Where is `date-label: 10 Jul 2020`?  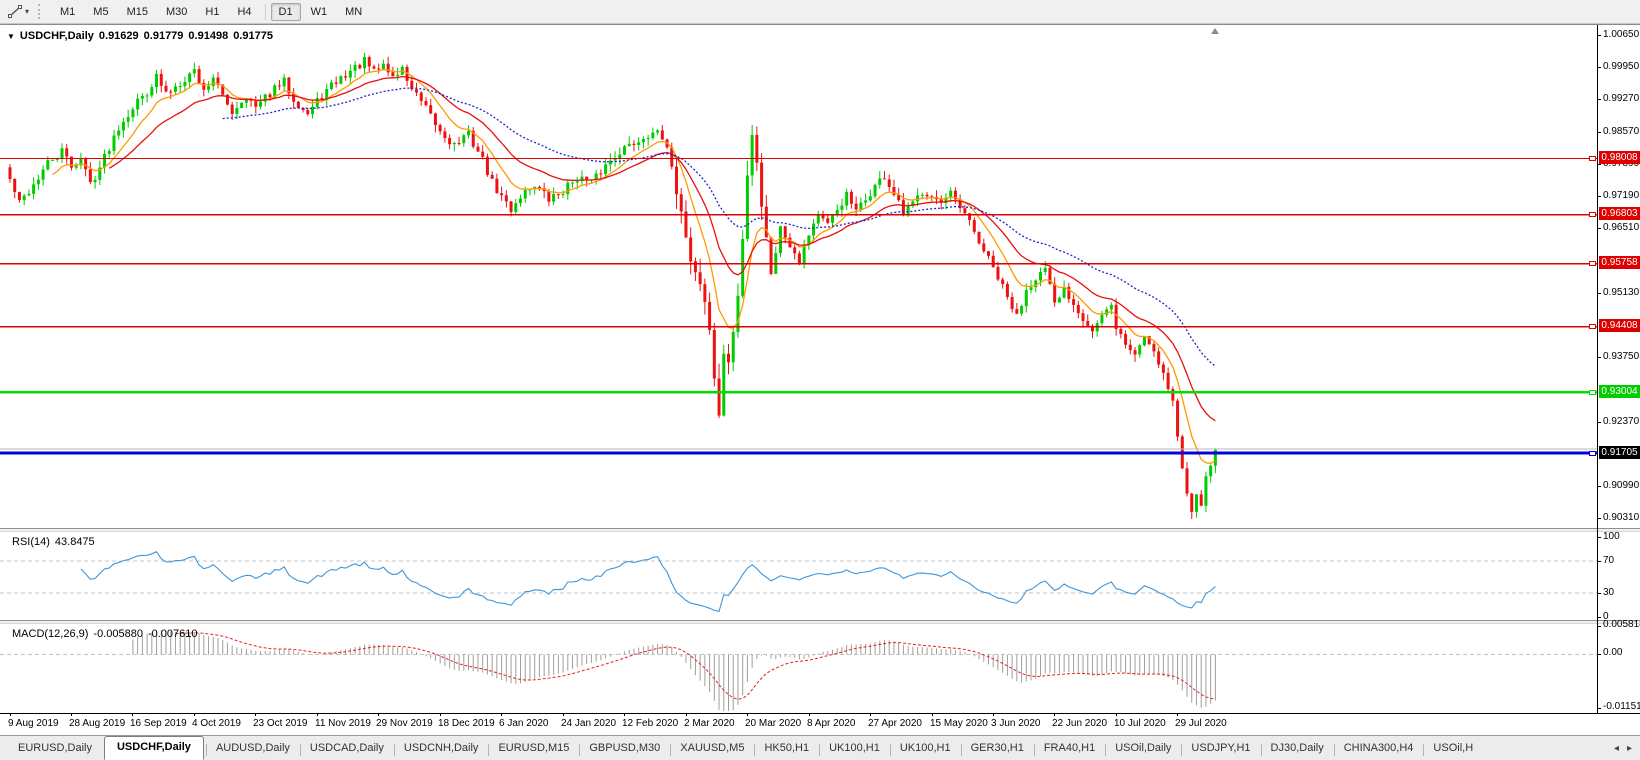
date-label: 10 Jul 2020 is located at coordinates (1140, 723).